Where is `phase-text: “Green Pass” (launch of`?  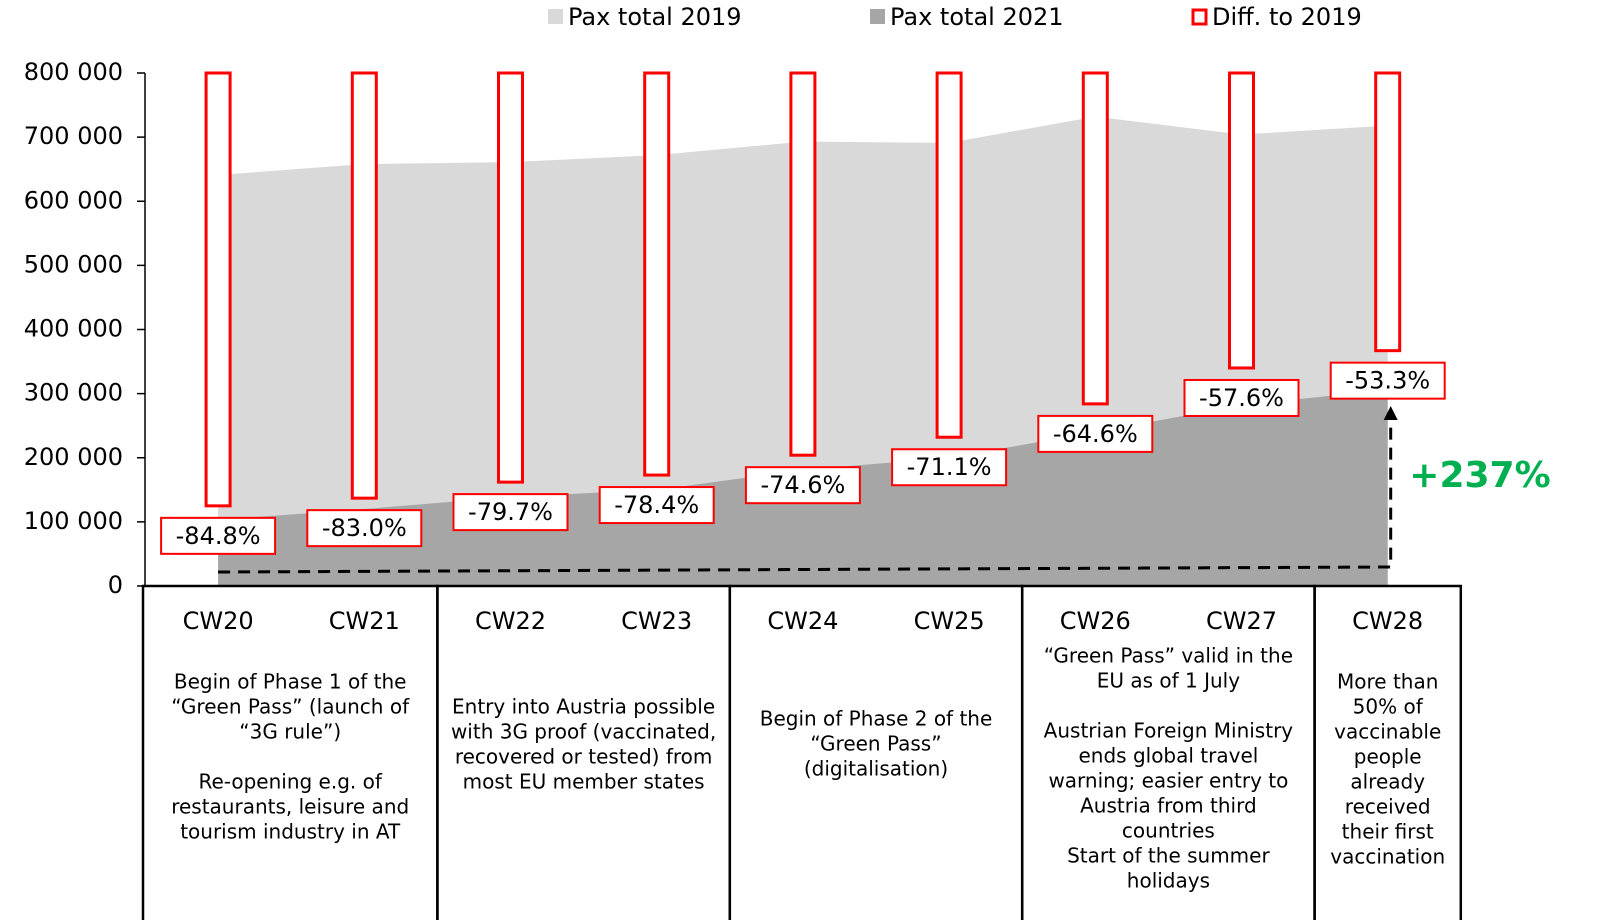
phase-text: “Green Pass” (launch of is located at coordinates (290, 707).